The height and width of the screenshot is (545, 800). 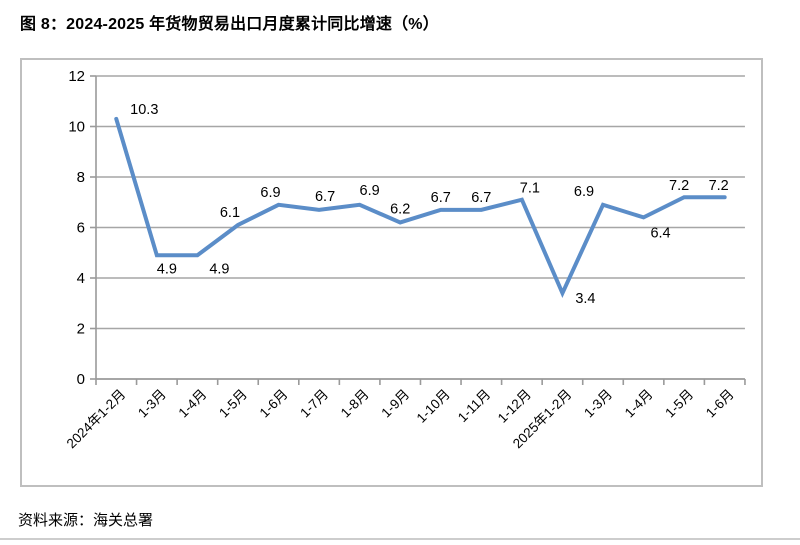 I want to click on figure-title: 图 8：2024-2025 年货物贸易出口月度累计同比增速（%）, so click(x=229, y=24).